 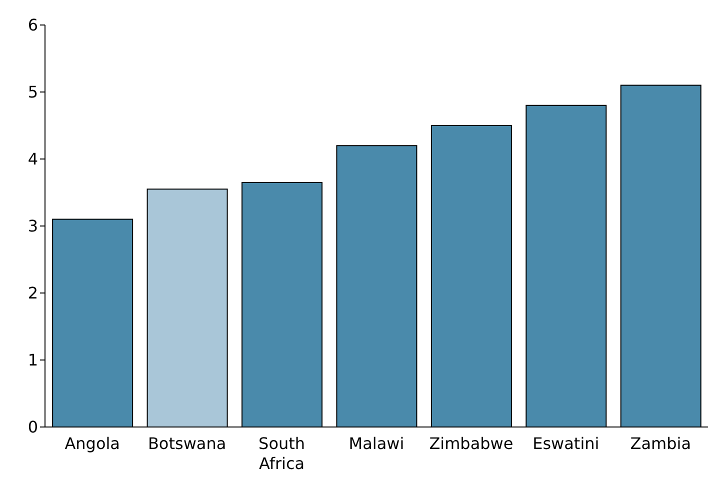 What do you see at coordinates (92, 443) in the screenshot?
I see `x-tick-label: Angola` at bounding box center [92, 443].